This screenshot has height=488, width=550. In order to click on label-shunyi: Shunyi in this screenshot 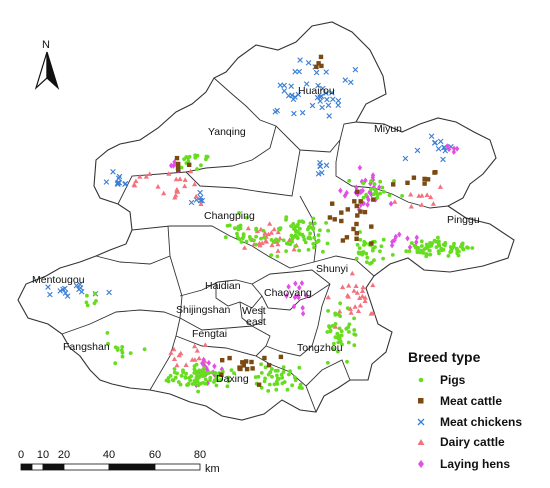, I will do `click(332, 269)`.